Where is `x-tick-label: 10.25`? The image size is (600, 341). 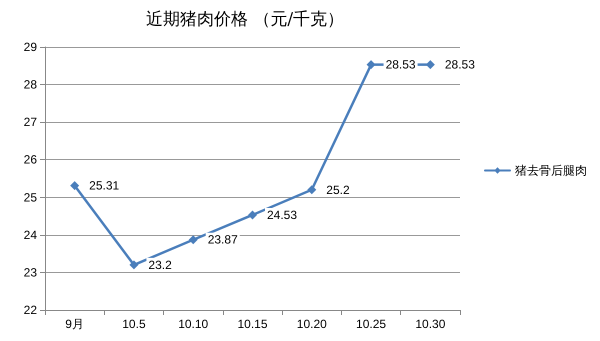 x-tick-label: 10.25 is located at coordinates (371, 324).